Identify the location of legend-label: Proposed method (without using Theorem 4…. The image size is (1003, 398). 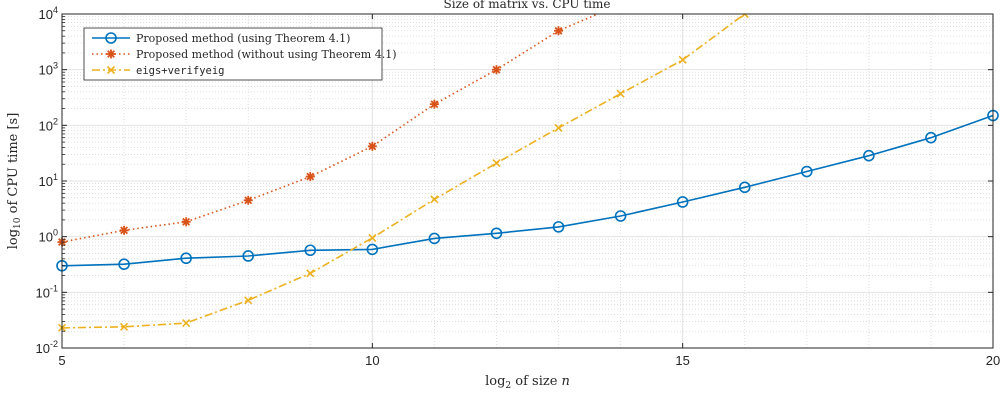
(266, 54).